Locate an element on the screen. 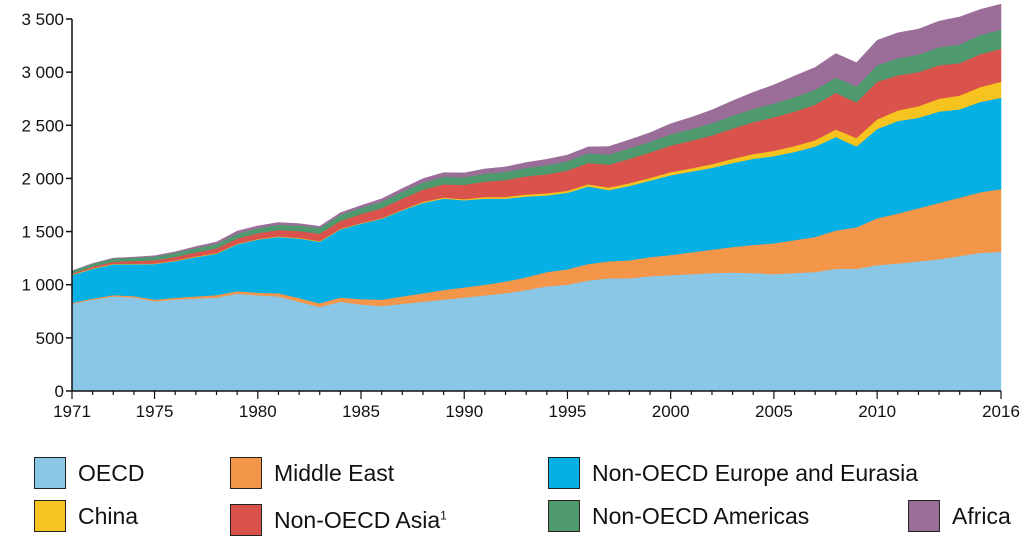  legend-swatch-middle-east is located at coordinates (246, 473).